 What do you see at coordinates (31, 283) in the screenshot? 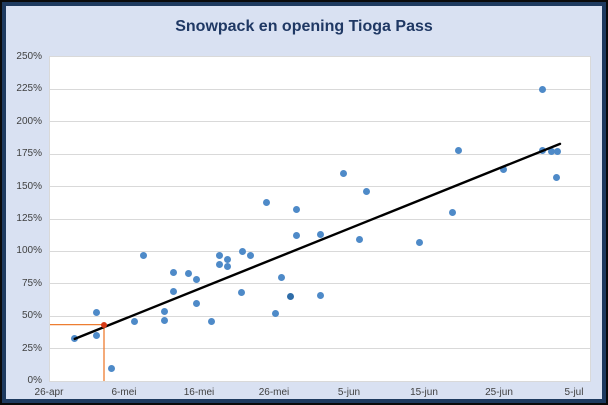
I see `y-axis-tick-label: 75%` at bounding box center [31, 283].